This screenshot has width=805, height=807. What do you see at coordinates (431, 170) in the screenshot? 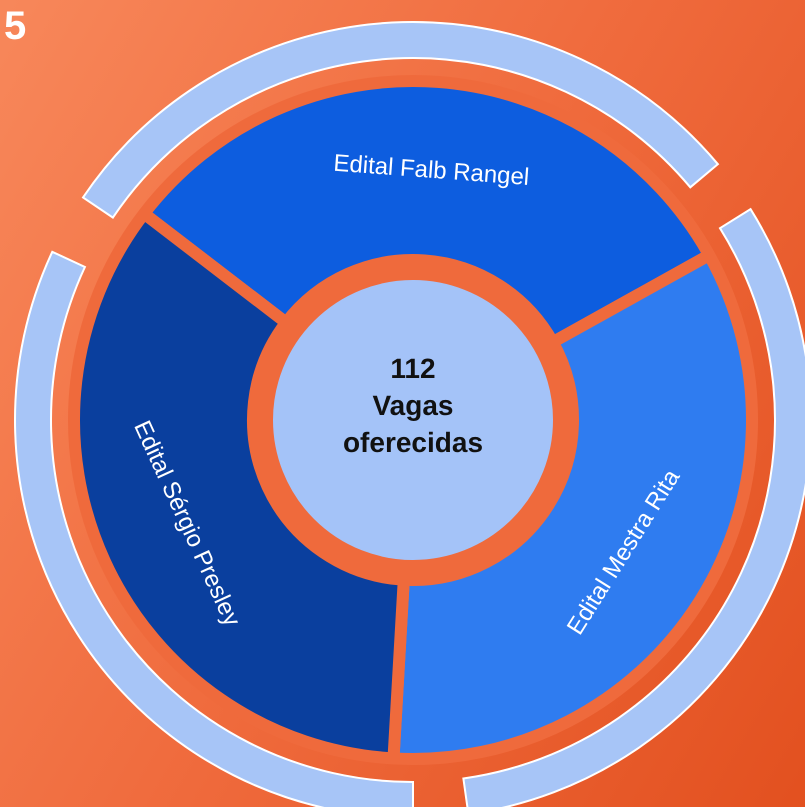
I see `slice-label: Edital Falb Rangel` at bounding box center [431, 170].